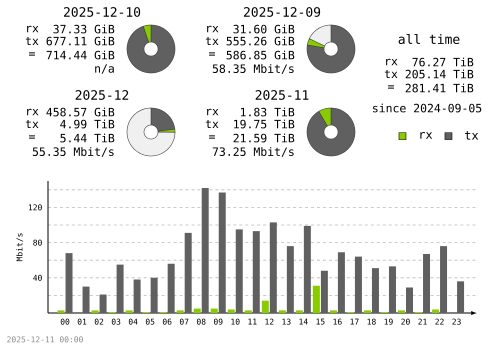  I want to click on text: 19.75 TiB, so click(264, 124).